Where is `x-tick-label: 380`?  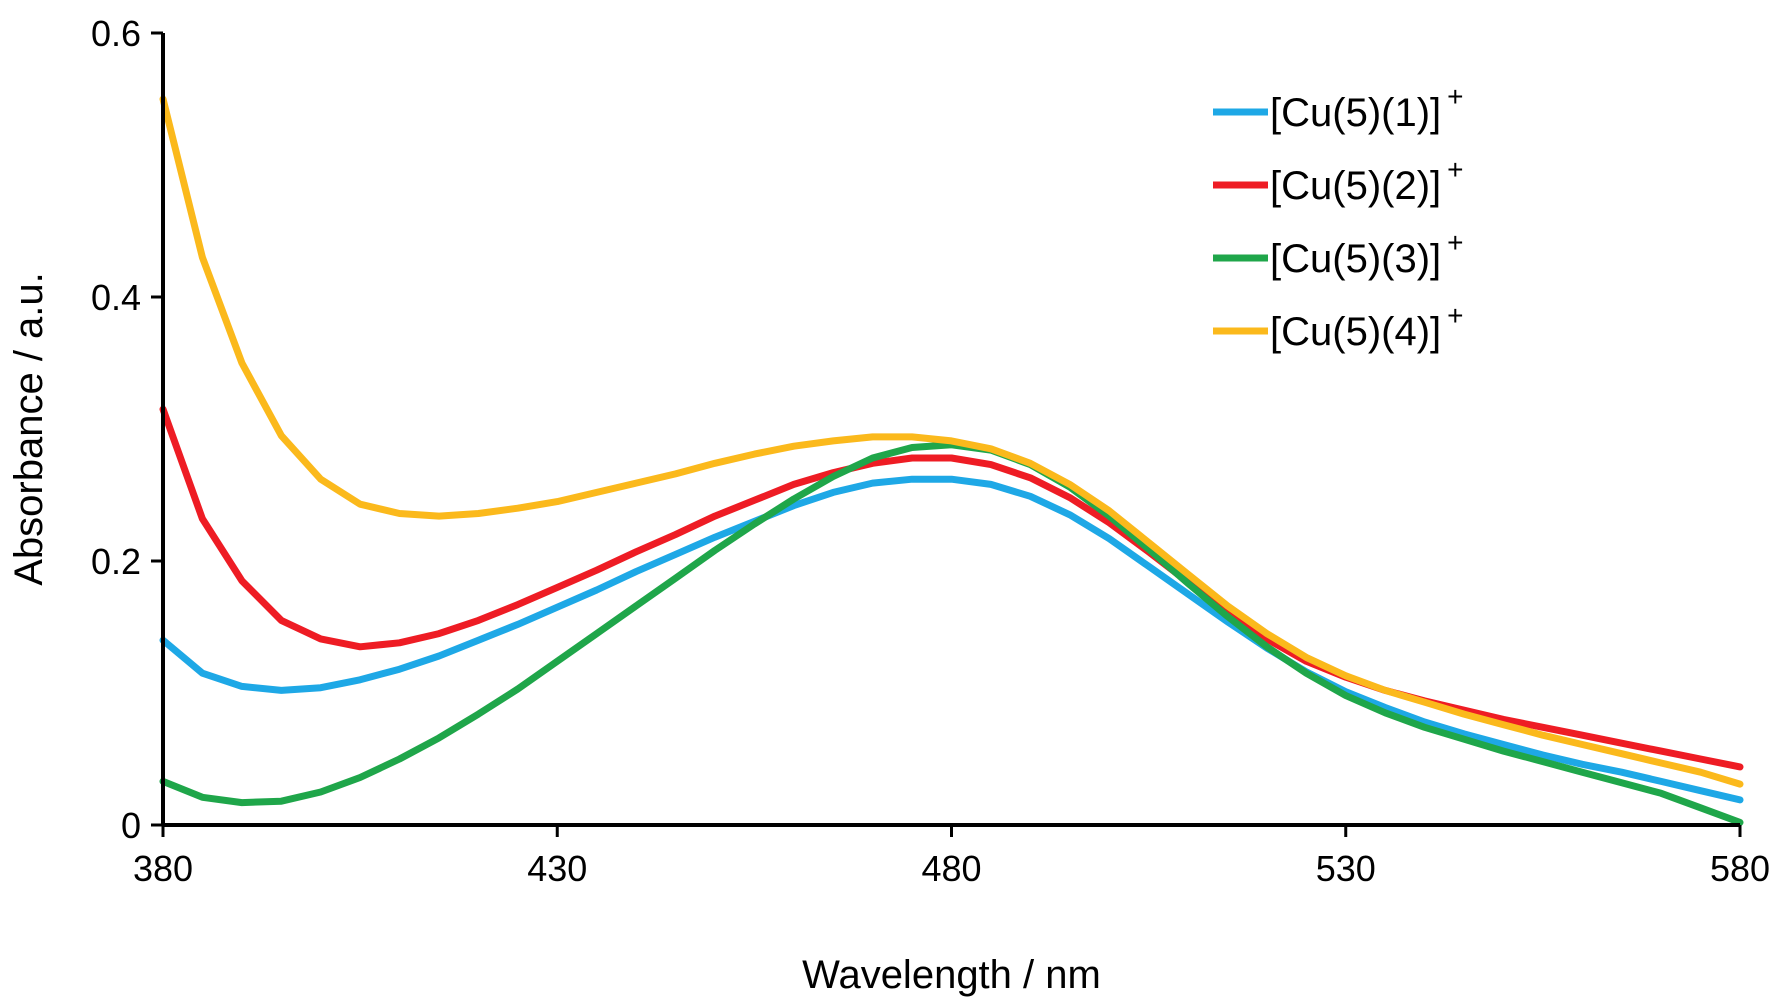
x-tick-label: 380 is located at coordinates (163, 868).